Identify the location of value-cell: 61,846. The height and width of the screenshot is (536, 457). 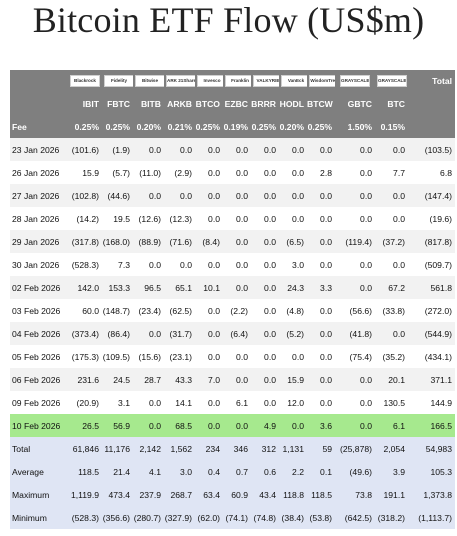
(85, 448).